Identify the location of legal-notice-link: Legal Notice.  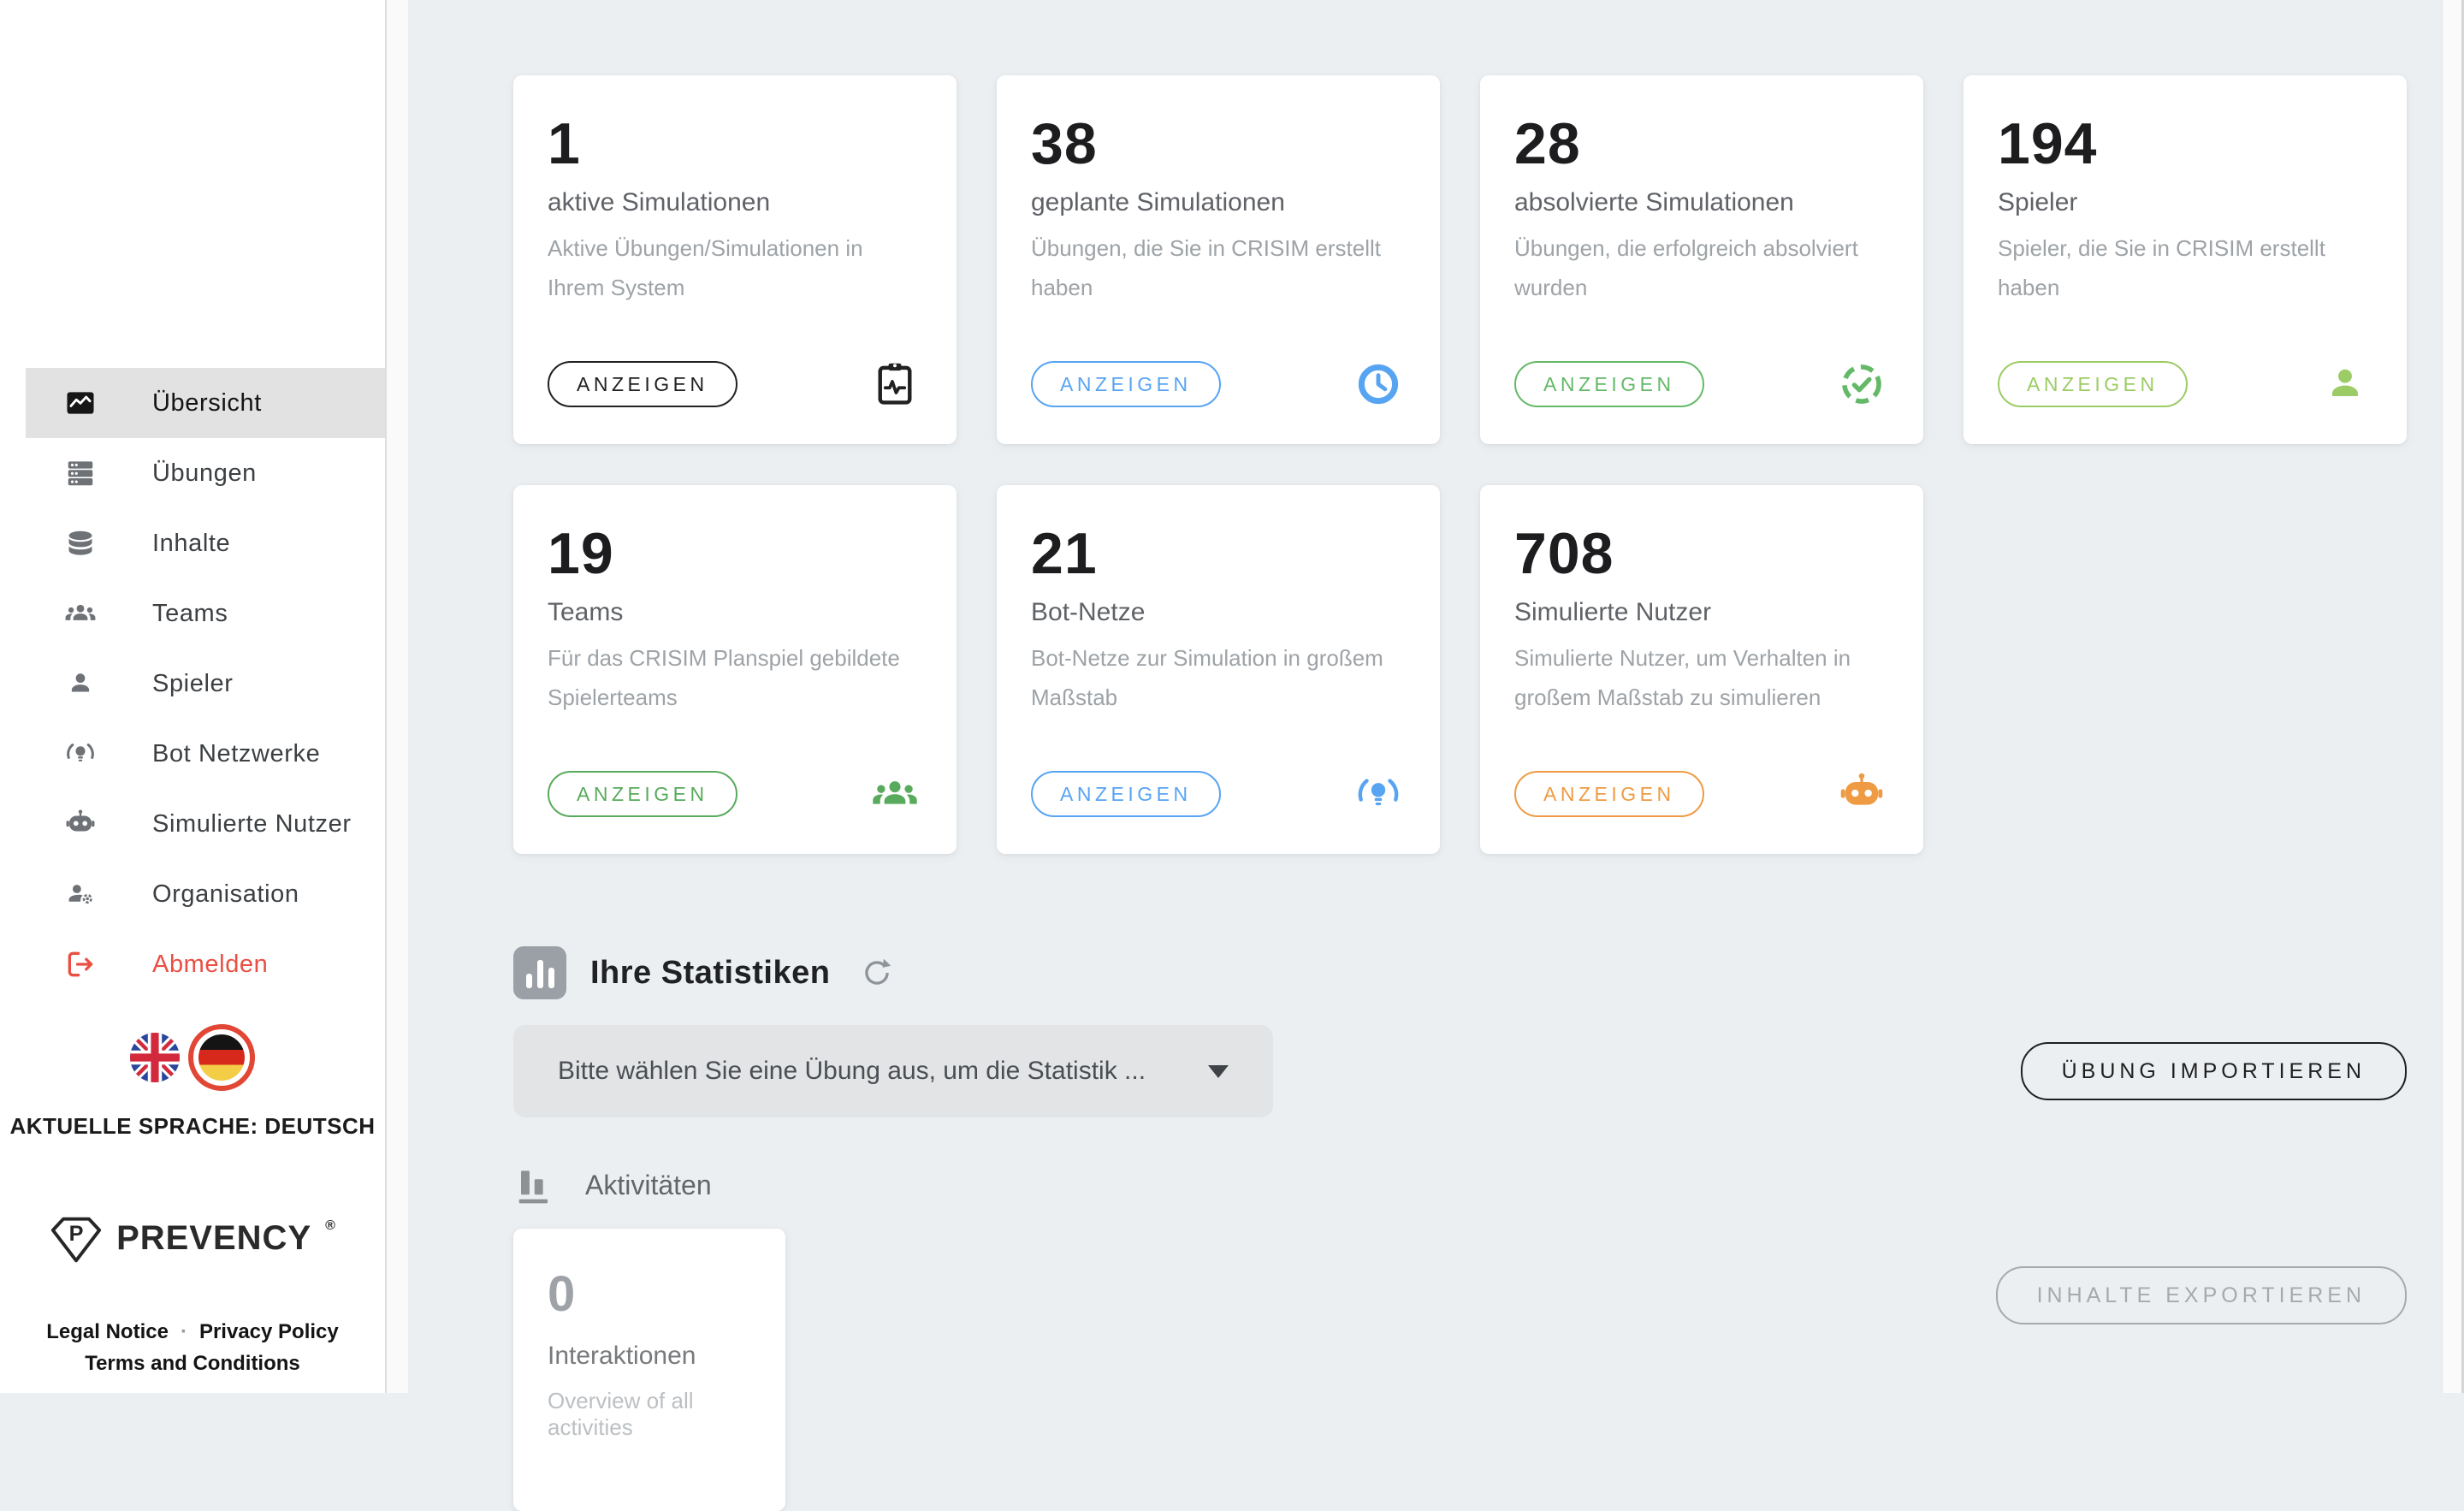
(107, 1332).